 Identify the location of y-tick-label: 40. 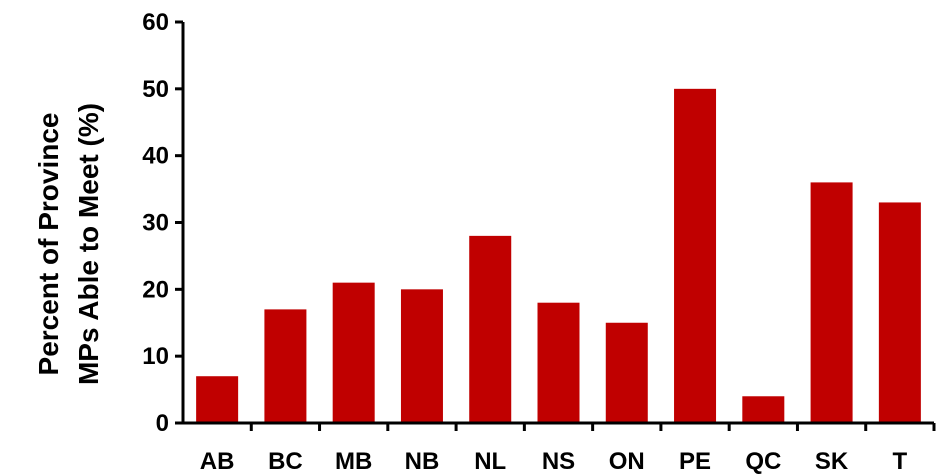
(155, 156).